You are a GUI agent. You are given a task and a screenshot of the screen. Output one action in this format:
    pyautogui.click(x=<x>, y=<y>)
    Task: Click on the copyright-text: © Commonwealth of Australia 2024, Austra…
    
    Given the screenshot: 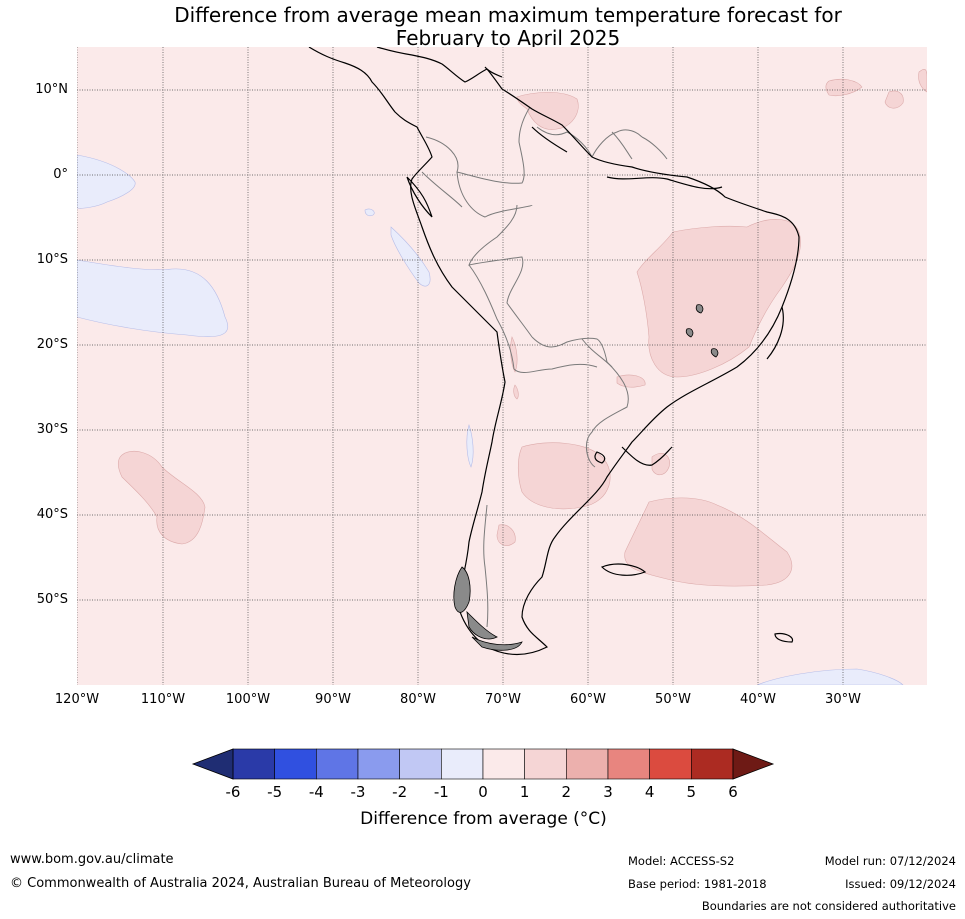 What is the action you would take?
    pyautogui.click(x=240, y=883)
    